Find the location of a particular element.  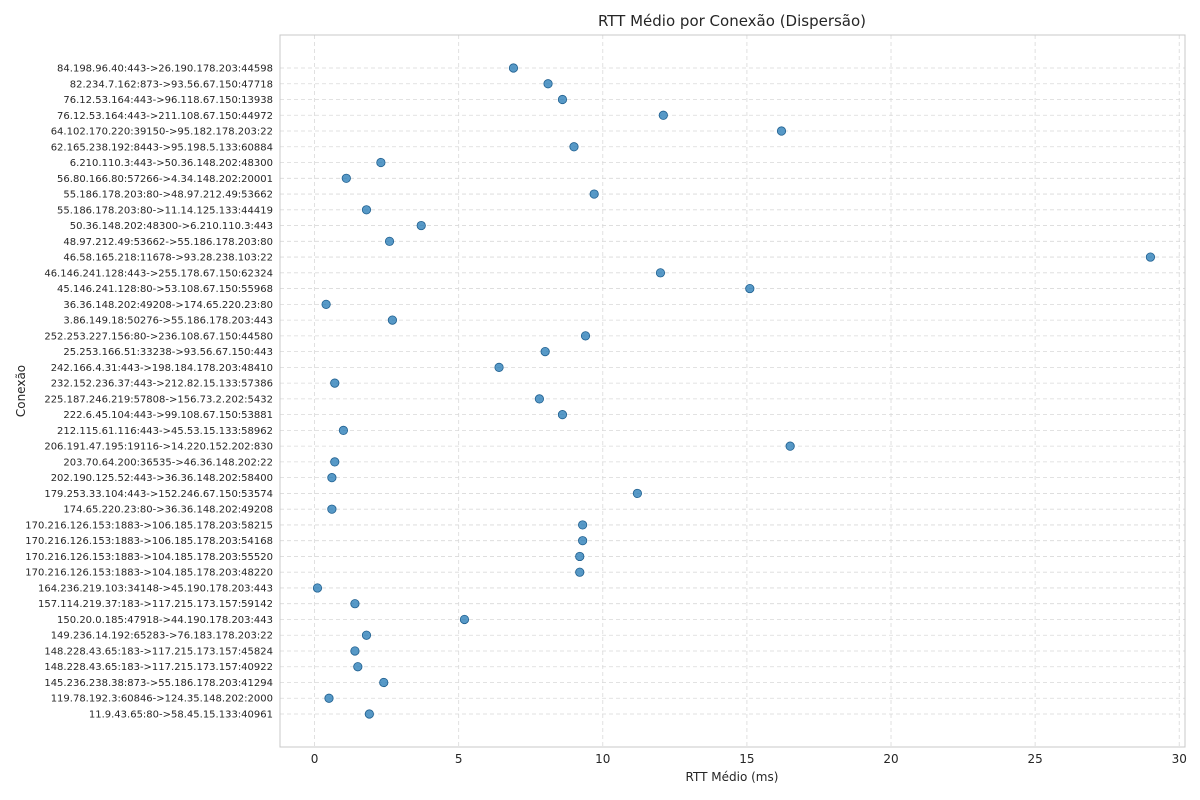

y-tick-label: 45.146.241.128:80->53.108.67.150:55968 is located at coordinates (165, 289).